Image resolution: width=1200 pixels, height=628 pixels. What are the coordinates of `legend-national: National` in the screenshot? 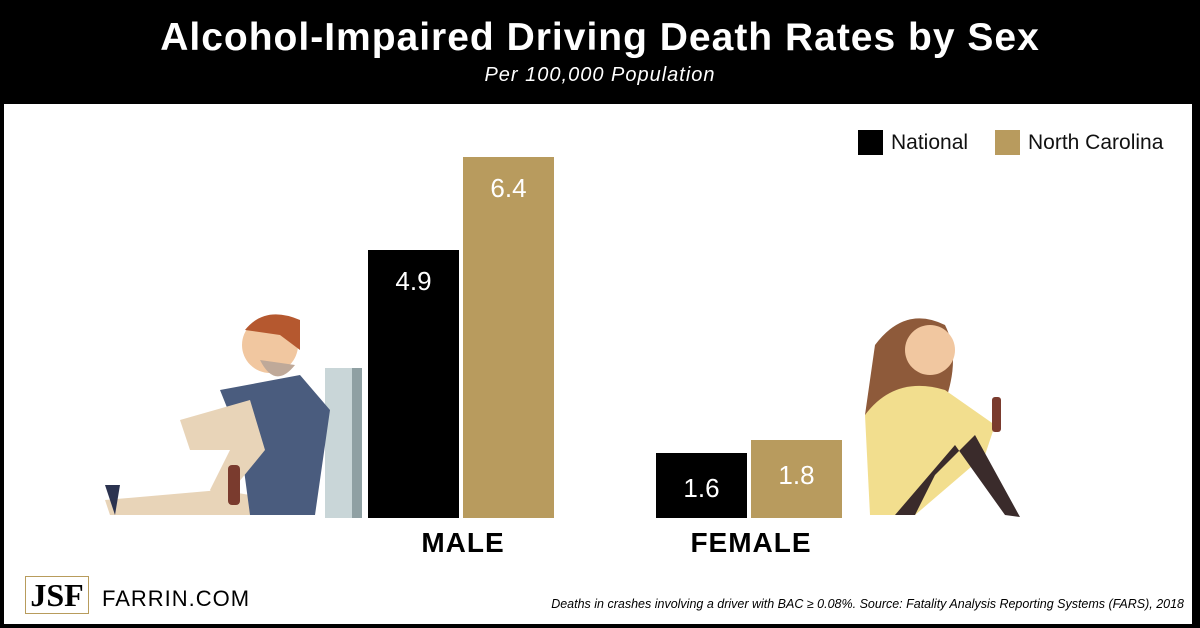 It's located at (913, 142).